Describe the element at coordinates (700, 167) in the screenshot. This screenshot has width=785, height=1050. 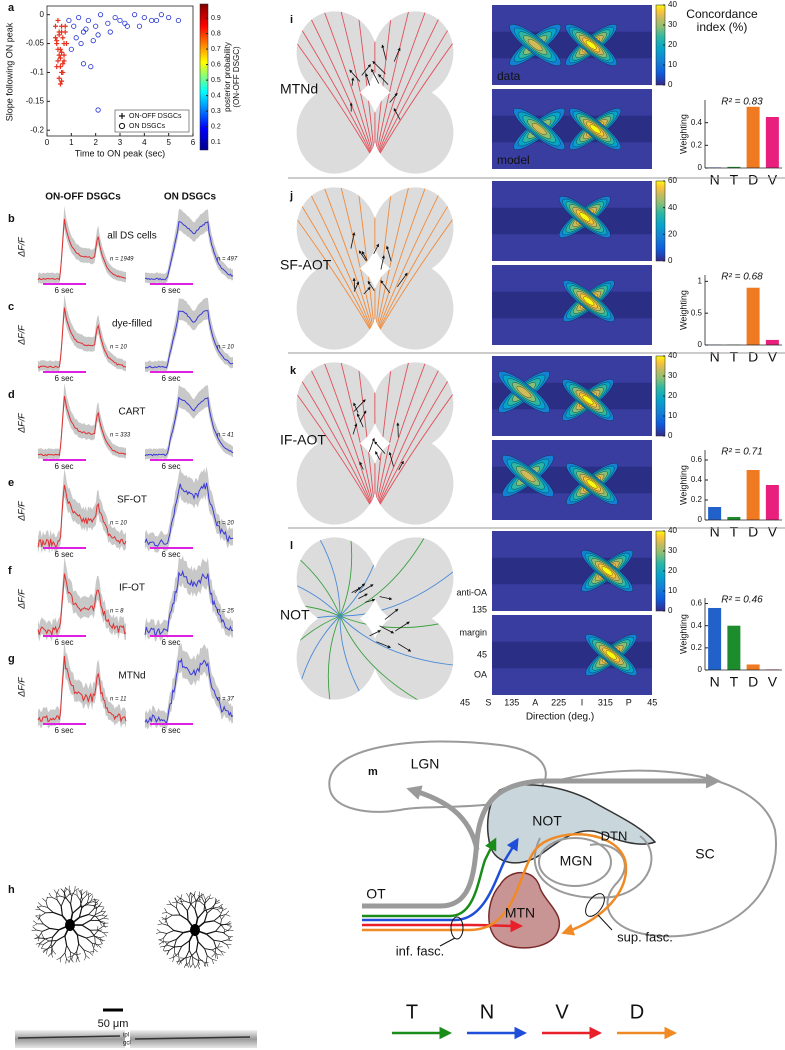
I see `y-tick-label: 0` at that location.